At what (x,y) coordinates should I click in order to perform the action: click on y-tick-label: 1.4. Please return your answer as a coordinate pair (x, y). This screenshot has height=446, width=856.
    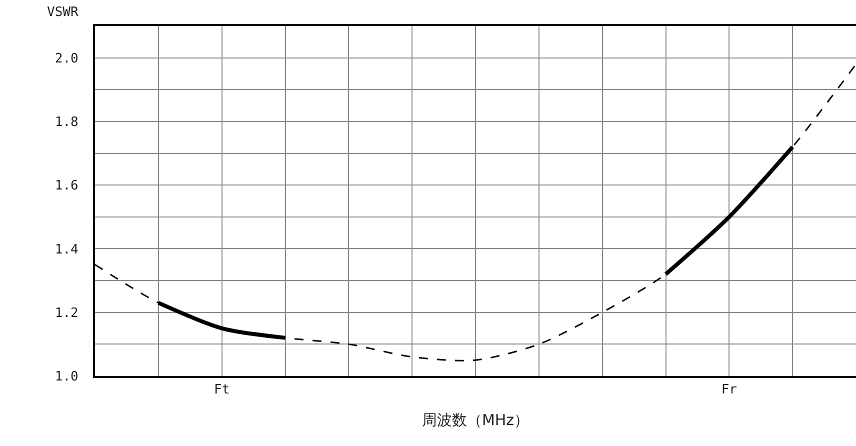
    Looking at the image, I should click on (66, 250).